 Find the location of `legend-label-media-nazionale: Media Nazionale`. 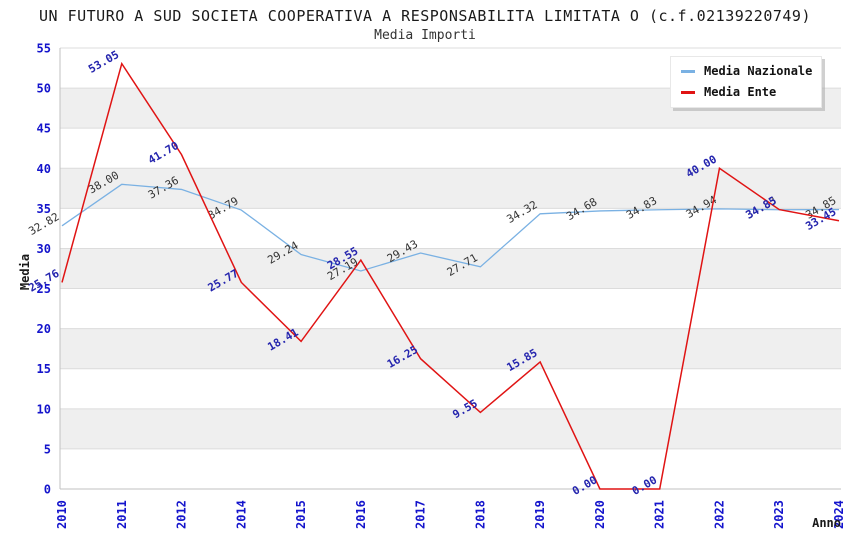

legend-label-media-nazionale: Media Nazionale is located at coordinates (758, 71).